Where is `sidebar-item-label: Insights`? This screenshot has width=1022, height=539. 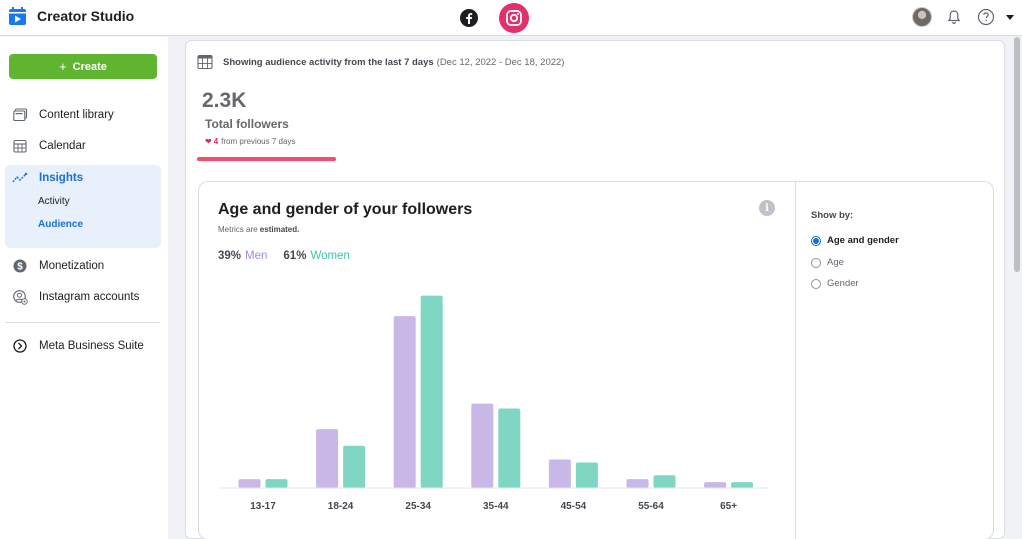
sidebar-item-label: Insights is located at coordinates (61, 178).